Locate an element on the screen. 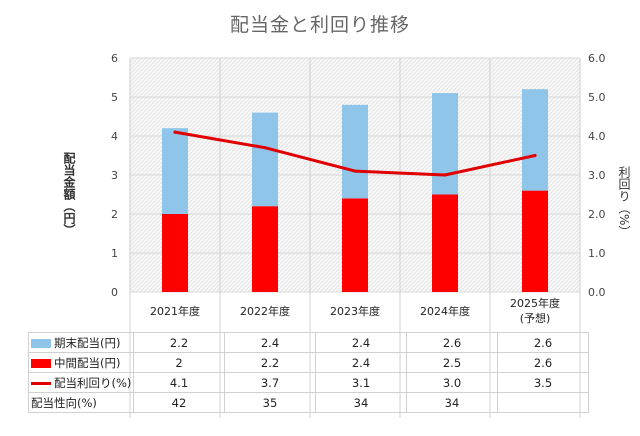  y-tick-label-right: 0.0 is located at coordinates (597, 292).